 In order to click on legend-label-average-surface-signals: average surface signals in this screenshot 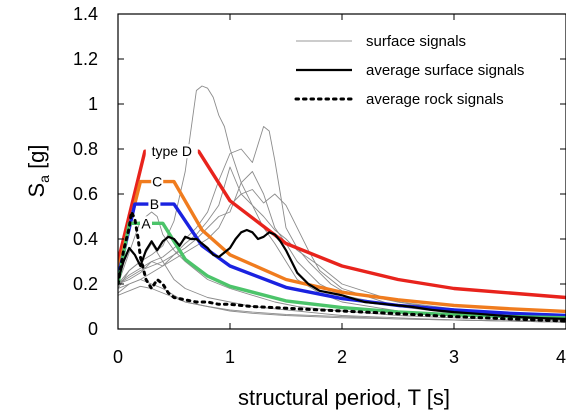, I will do `click(445, 70)`.